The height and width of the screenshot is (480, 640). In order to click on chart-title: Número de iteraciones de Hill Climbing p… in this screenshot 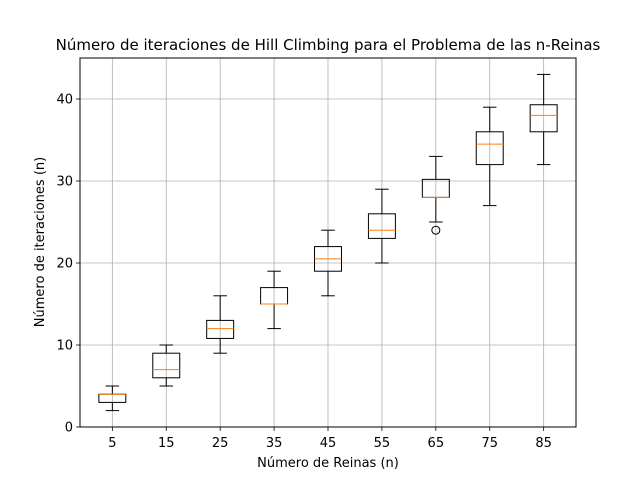, I will do `click(328, 45)`.